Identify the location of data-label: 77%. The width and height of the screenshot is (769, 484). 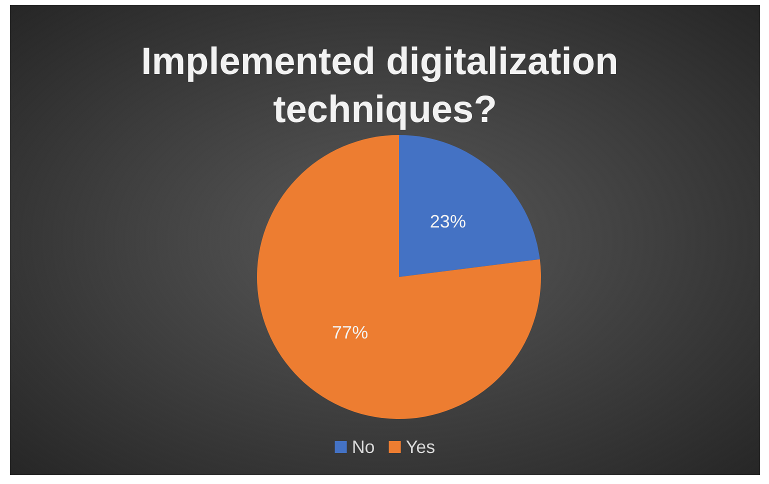
(350, 332).